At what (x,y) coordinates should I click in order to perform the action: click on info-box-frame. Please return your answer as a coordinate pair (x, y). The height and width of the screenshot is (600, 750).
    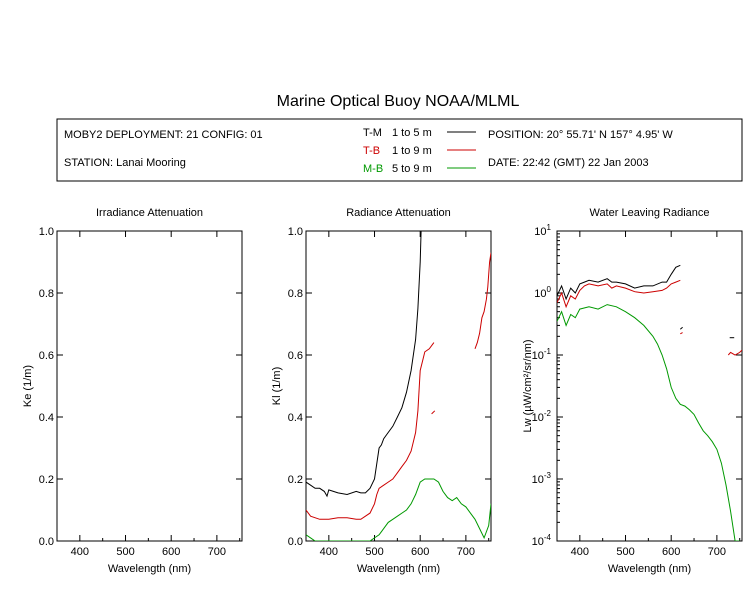
    Looking at the image, I should click on (399, 150).